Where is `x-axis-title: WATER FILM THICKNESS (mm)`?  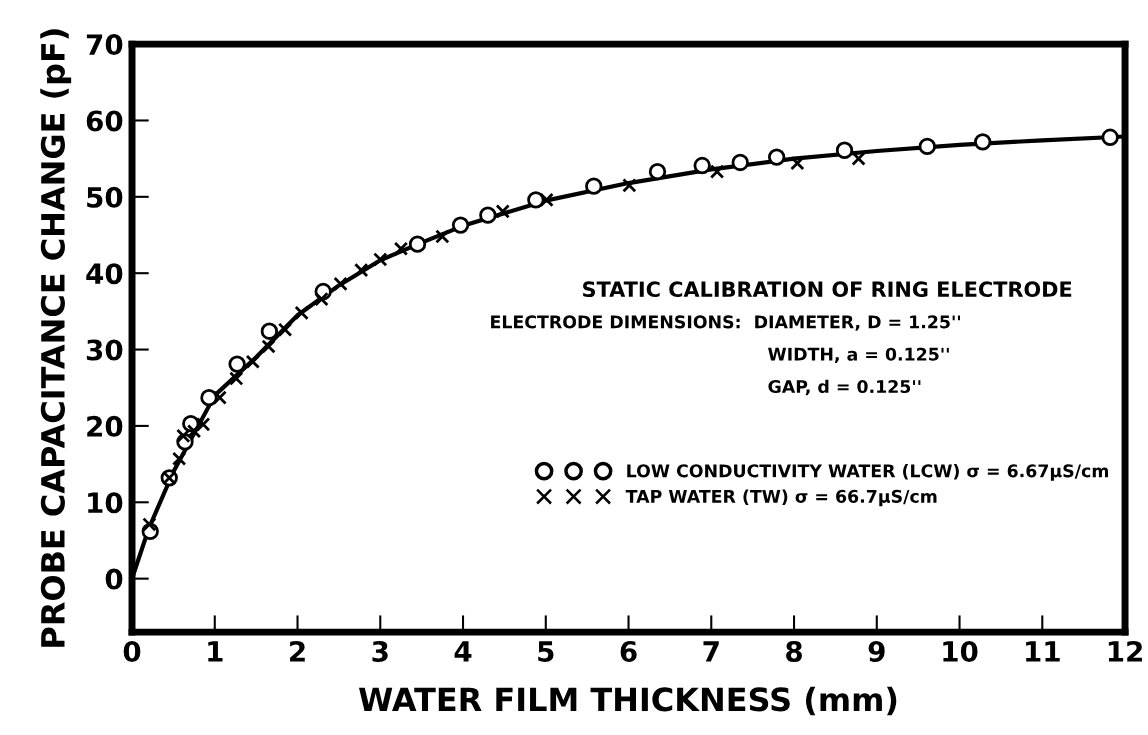 x-axis-title: WATER FILM THICKNESS (mm) is located at coordinates (628, 701).